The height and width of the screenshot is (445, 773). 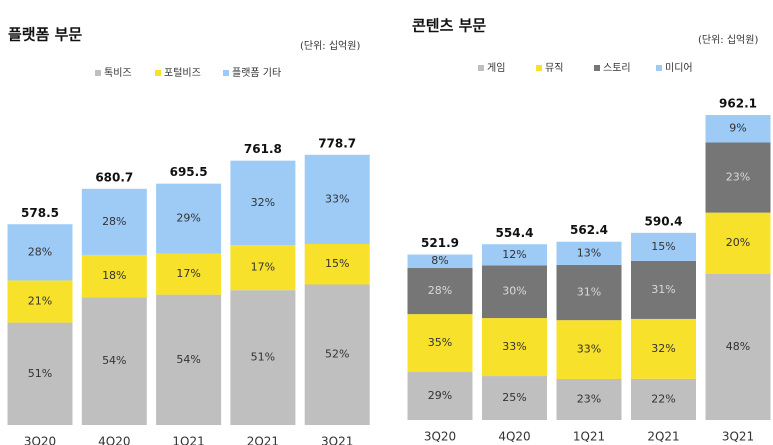 I want to click on segment-label: 30%, so click(x=514, y=291).